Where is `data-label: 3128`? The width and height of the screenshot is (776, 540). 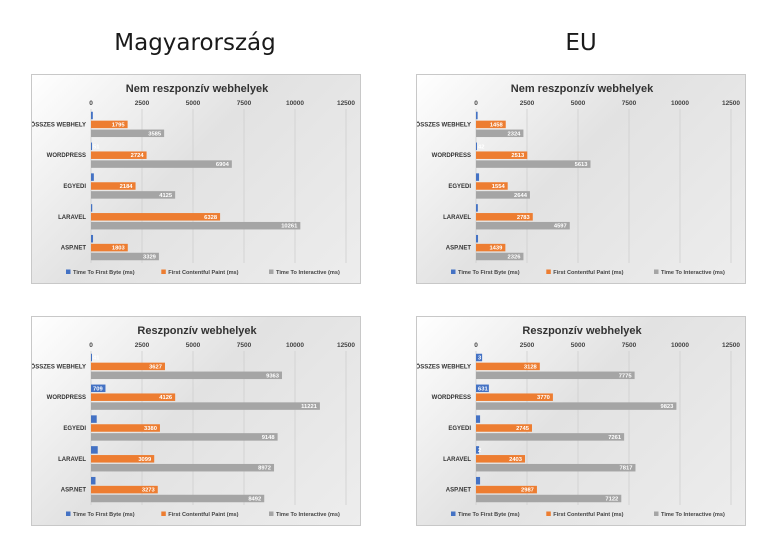 data-label: 3128 is located at coordinates (531, 367).